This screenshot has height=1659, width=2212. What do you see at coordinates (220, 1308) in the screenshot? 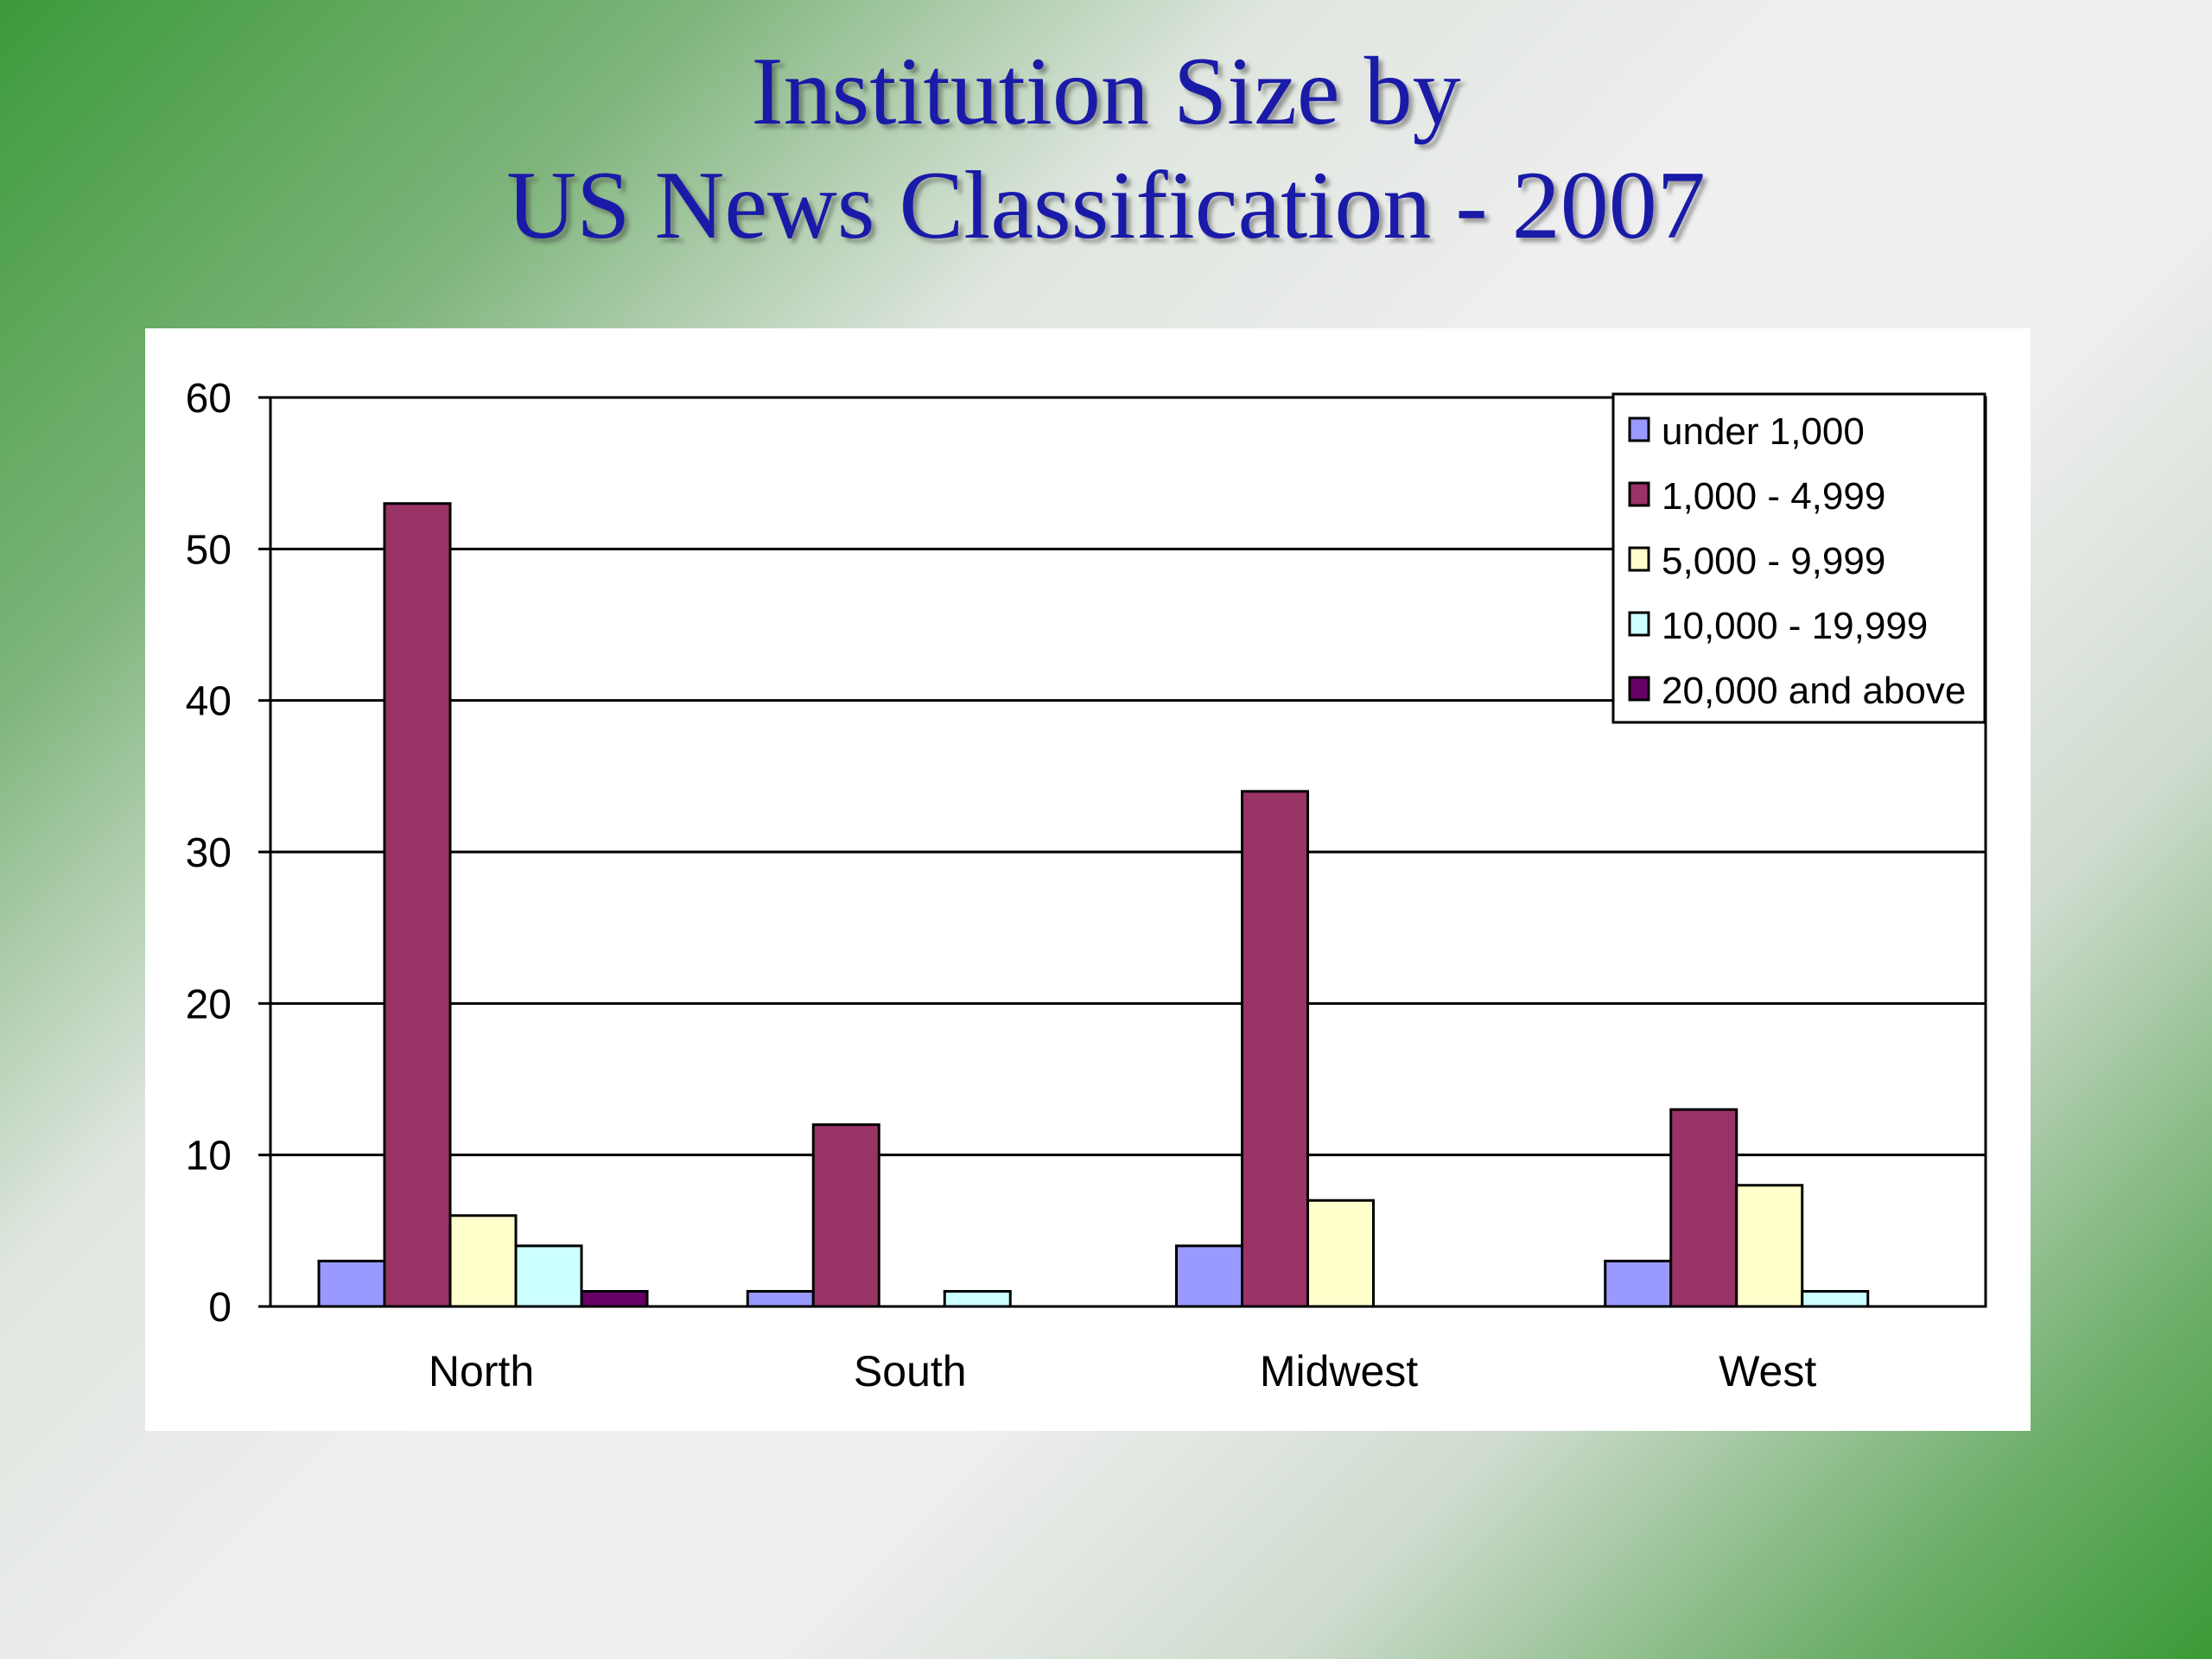
I see `y-tick-label: 0` at bounding box center [220, 1308].